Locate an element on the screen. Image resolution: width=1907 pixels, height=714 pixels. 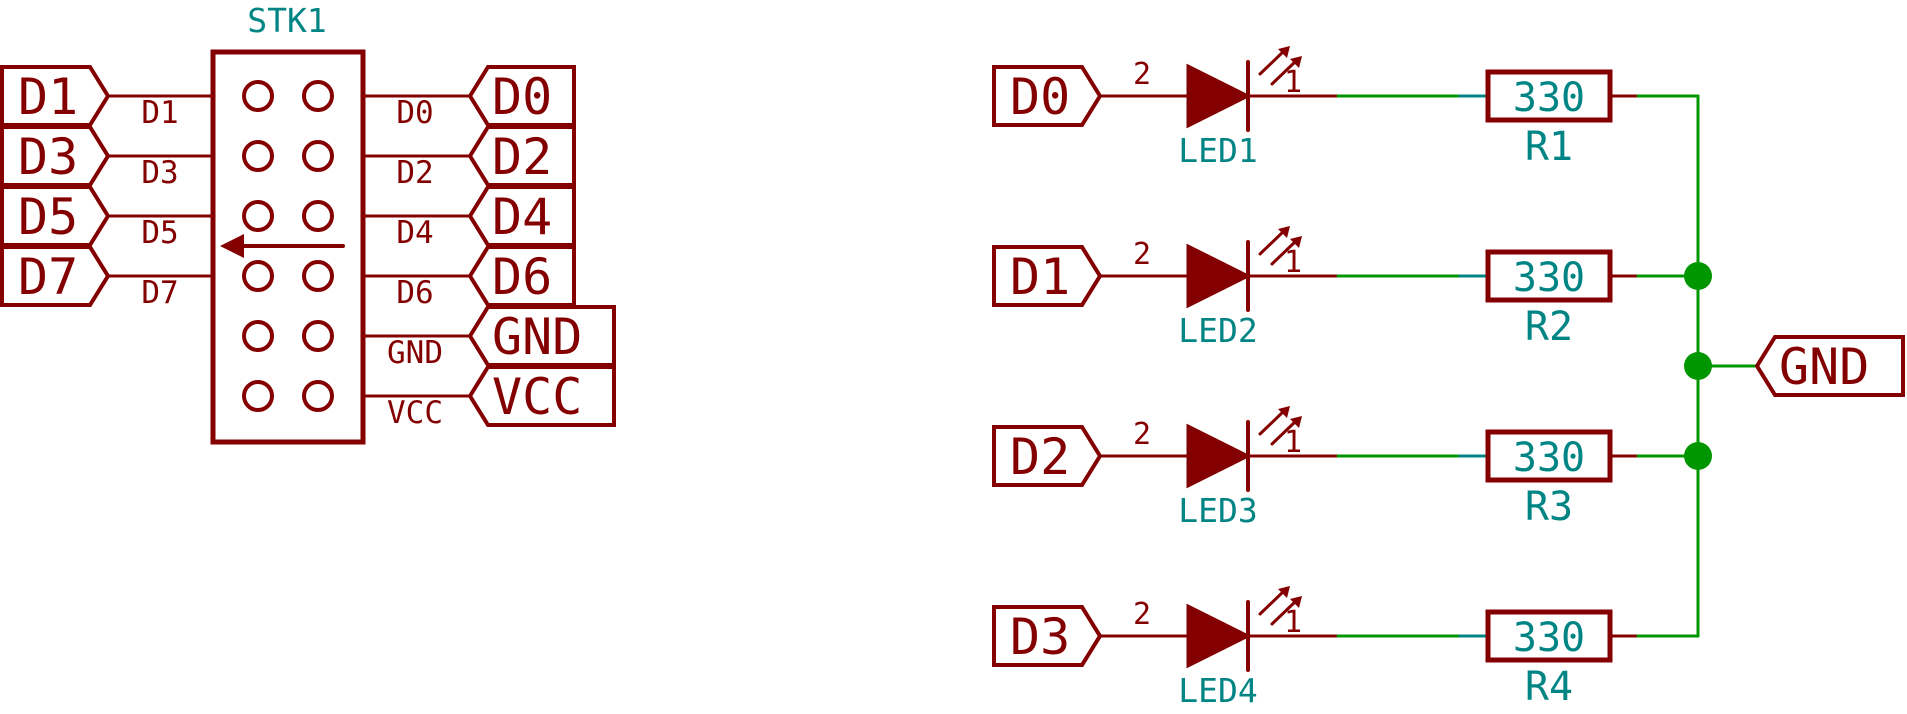
channel-input-label-text: D0 is located at coordinates (1040, 97).